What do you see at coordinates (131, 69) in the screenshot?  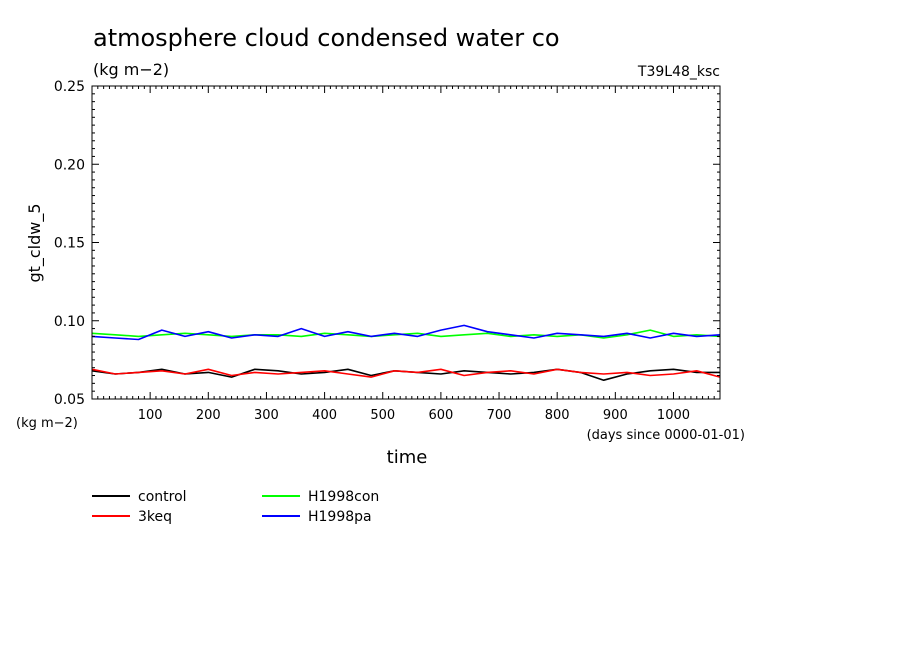 I see `chart-subtitle: (kg m−2)` at bounding box center [131, 69].